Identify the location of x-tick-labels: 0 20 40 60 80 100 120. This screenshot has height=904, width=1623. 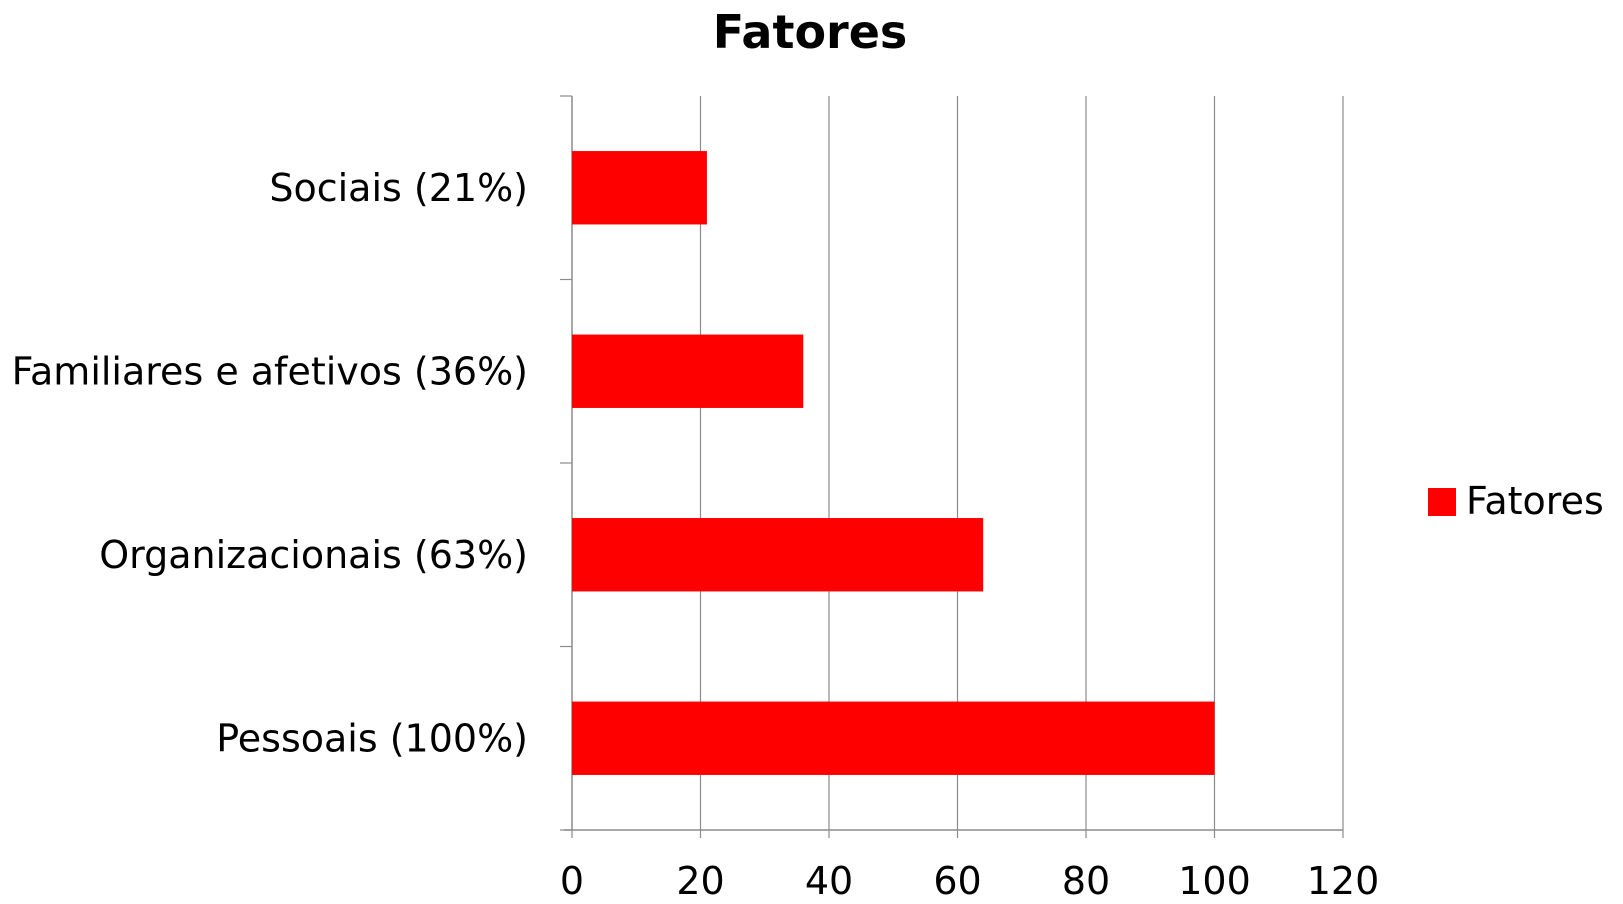
(969, 881).